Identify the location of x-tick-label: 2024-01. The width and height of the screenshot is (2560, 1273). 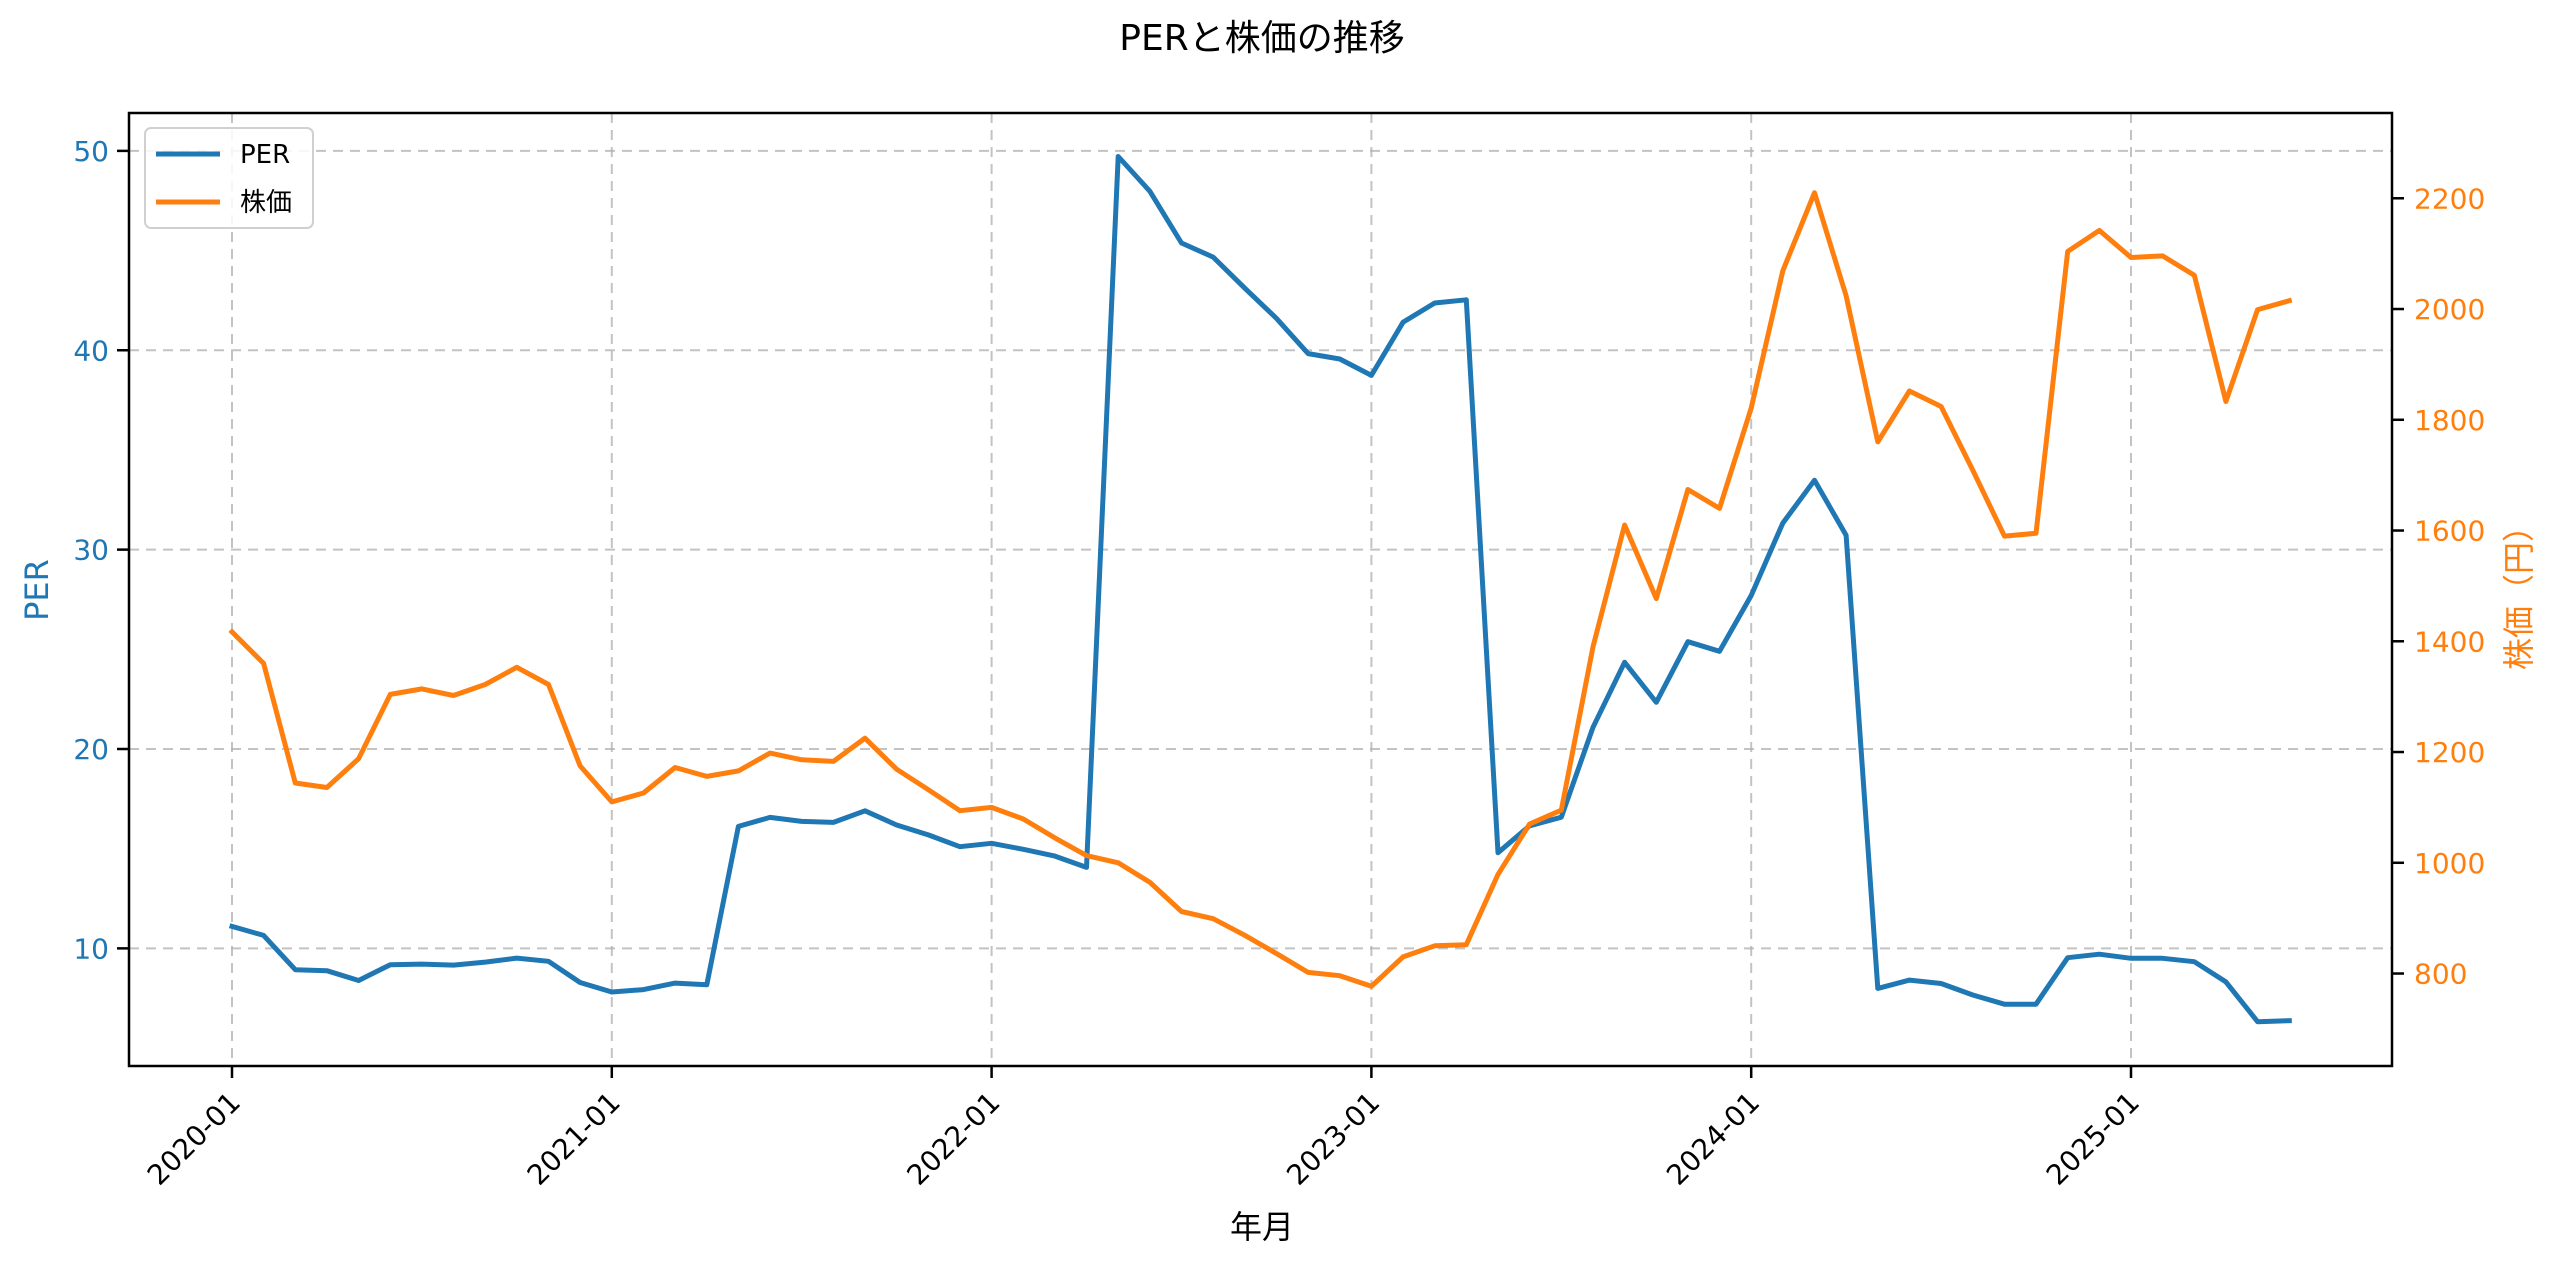
(1713, 1139).